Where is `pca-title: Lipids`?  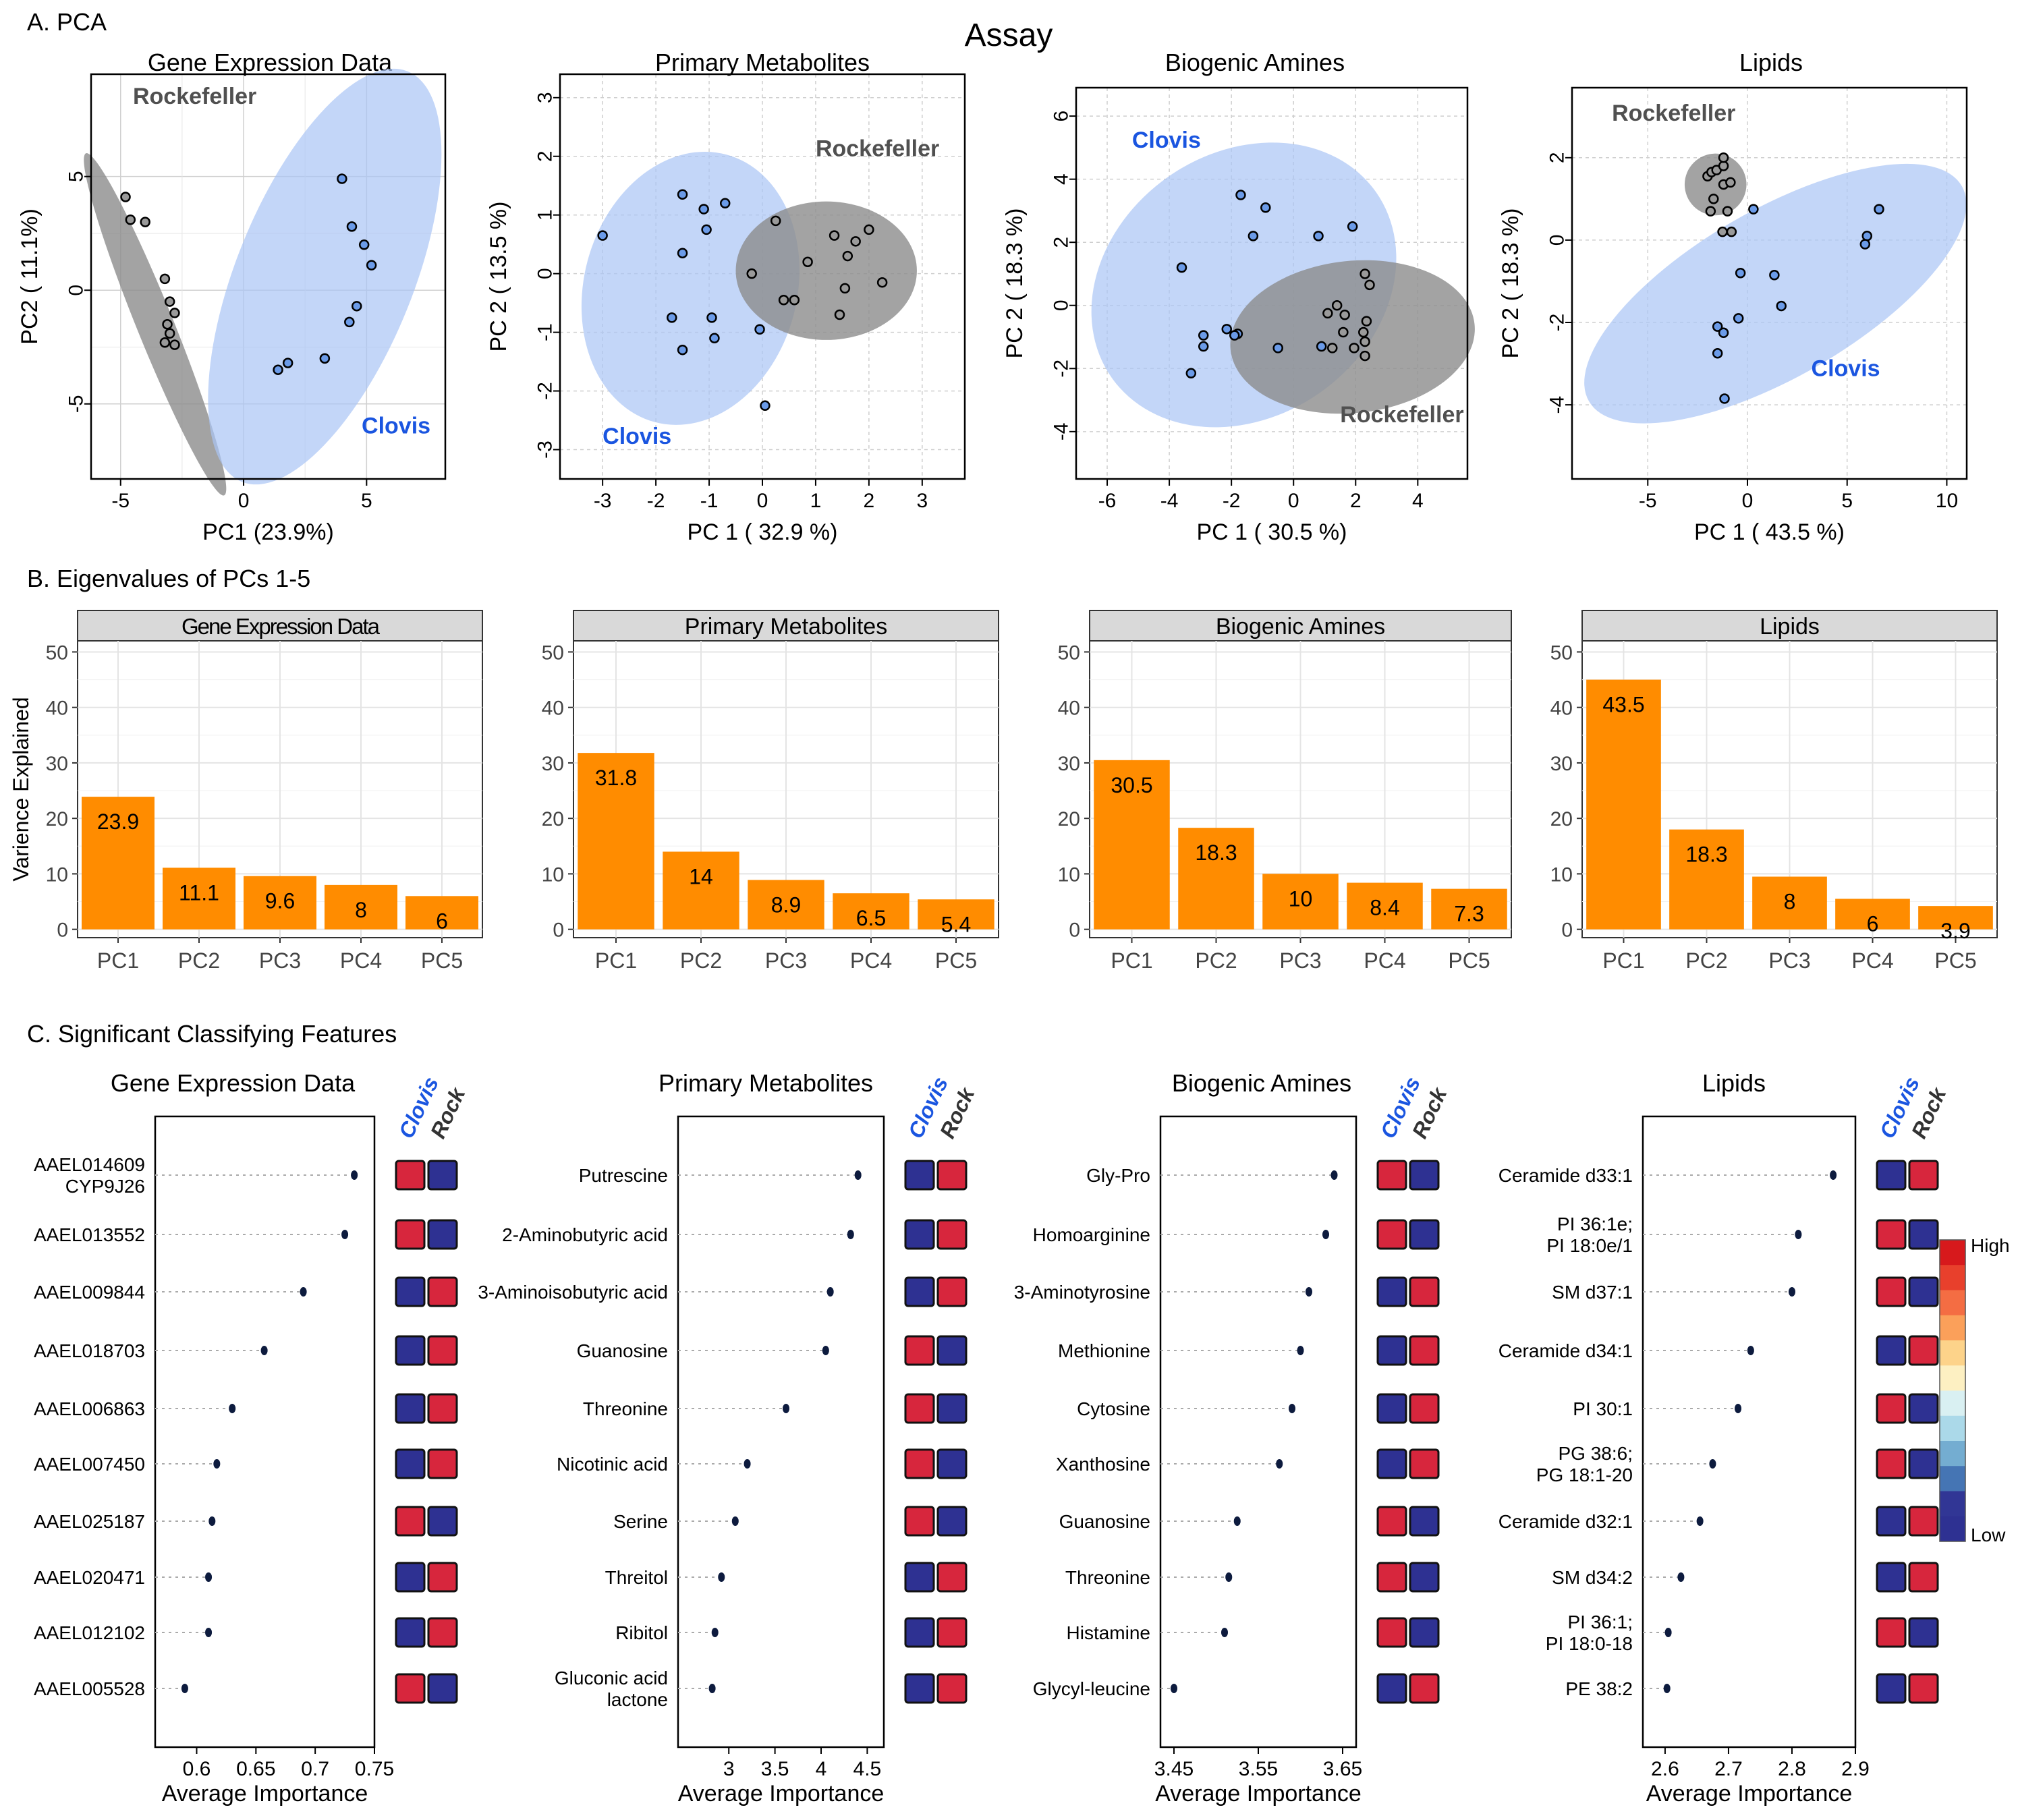 pca-title: Lipids is located at coordinates (1771, 62).